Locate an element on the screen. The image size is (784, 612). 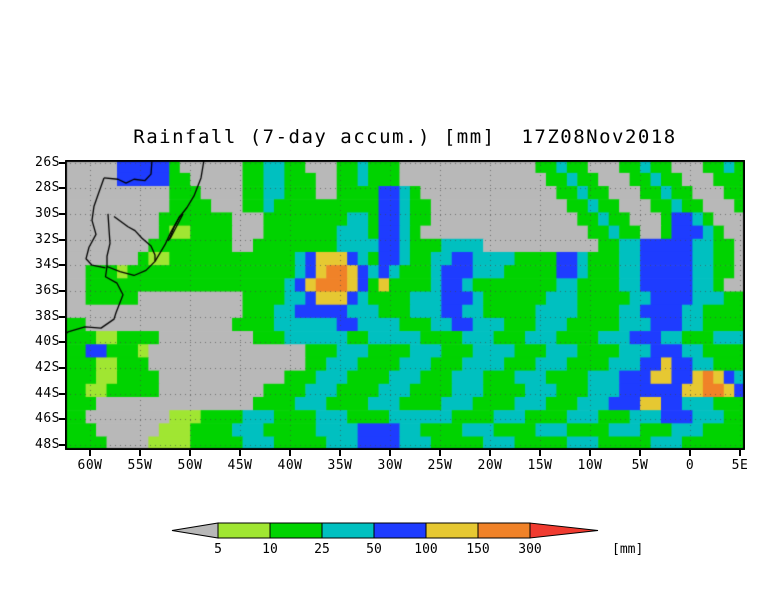
colorbar-tick-label: 150 is located at coordinates (477, 549).